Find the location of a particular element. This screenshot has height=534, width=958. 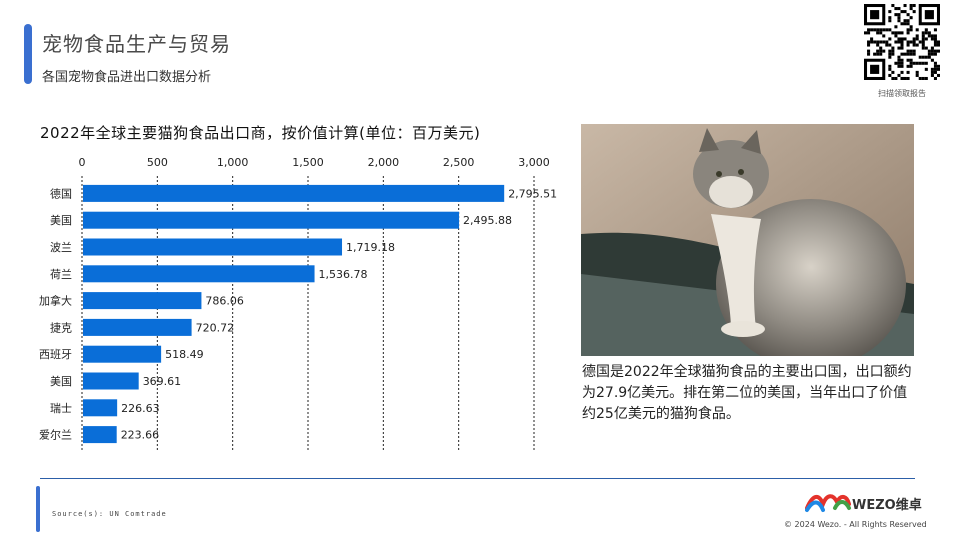

footer-accent-bar is located at coordinates (38, 509).